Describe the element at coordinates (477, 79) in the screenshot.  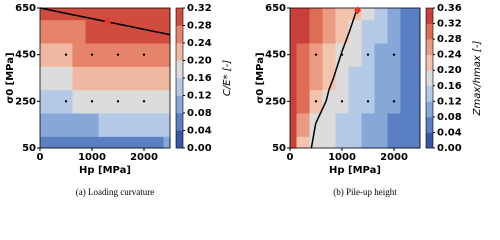
I see `colorbar-label: Zmax/hmax [-]` at that location.